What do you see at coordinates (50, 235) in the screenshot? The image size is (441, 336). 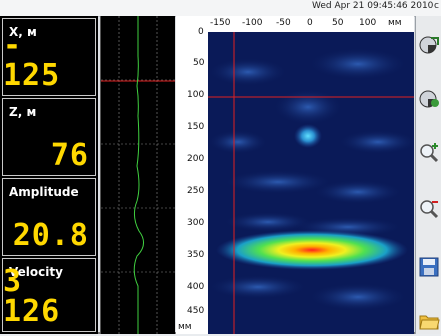 I see `amplitude-value: 20.8` at bounding box center [50, 235].